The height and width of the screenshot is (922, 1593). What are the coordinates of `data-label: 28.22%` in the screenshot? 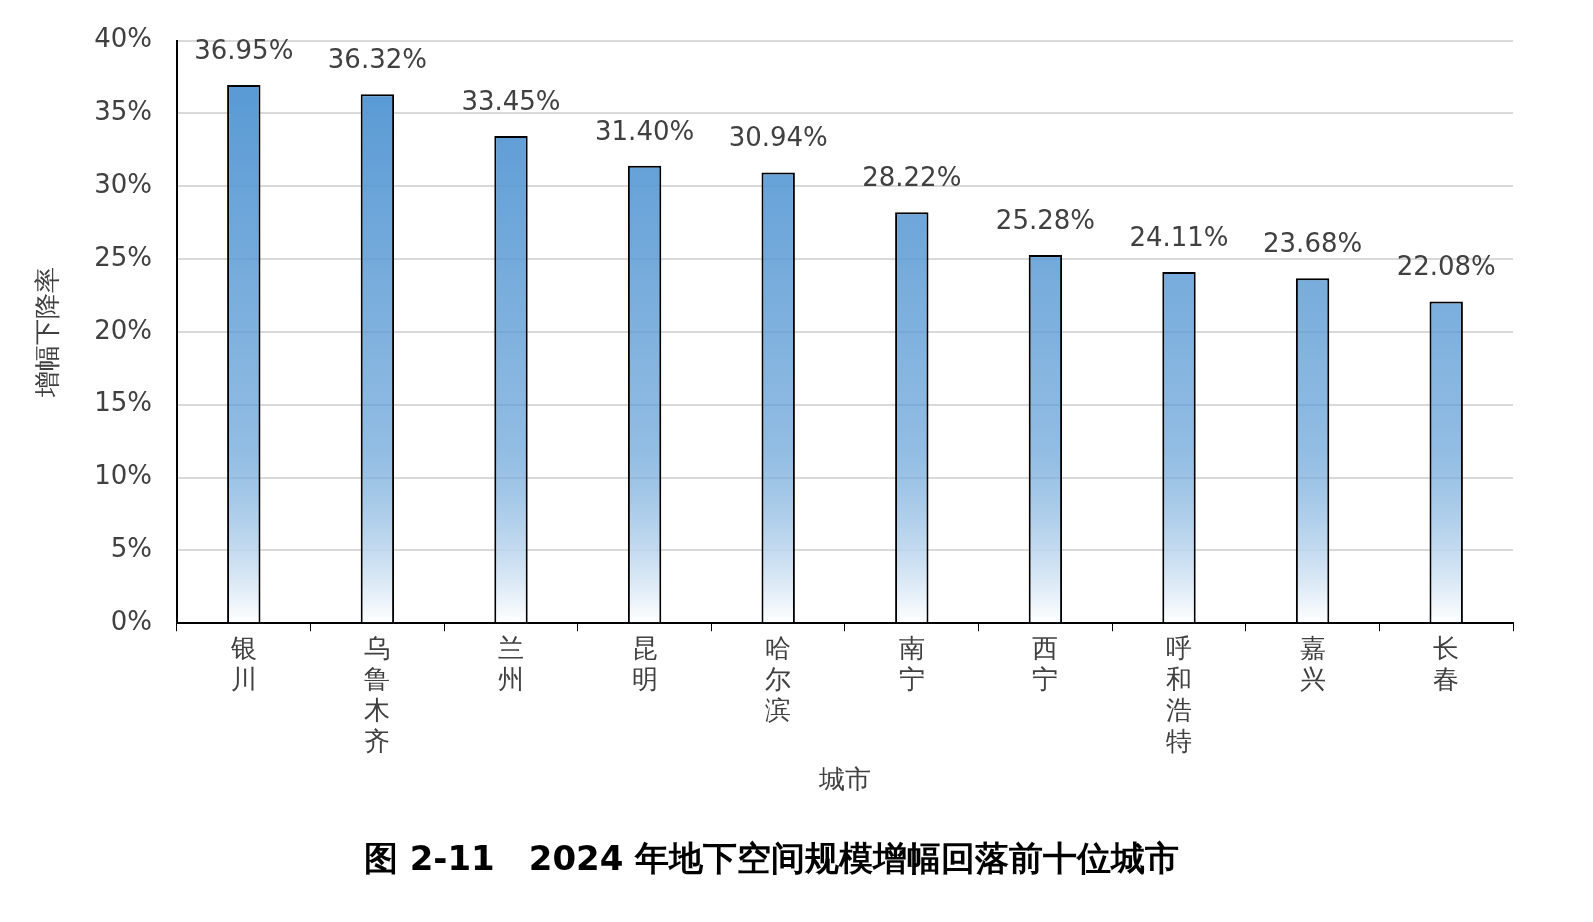 It's located at (912, 176).